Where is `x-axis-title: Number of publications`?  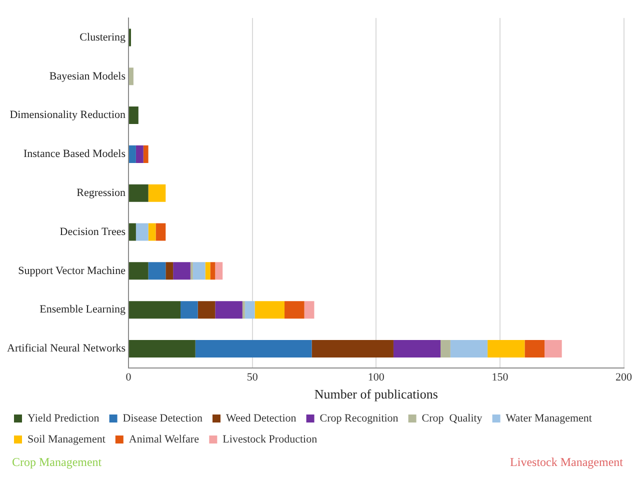
x-axis-title: Number of publications is located at coordinates (376, 394).